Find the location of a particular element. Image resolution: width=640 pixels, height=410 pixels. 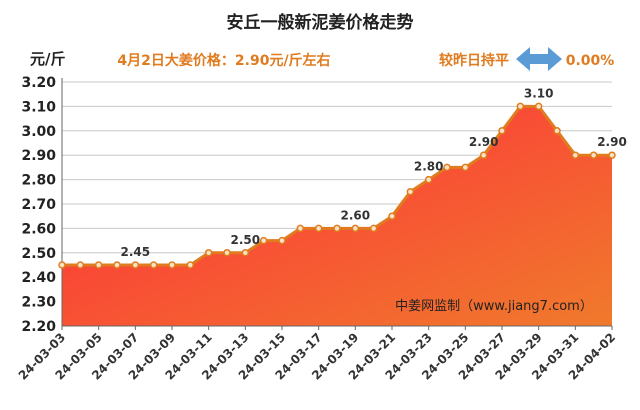

y-tick-label: 2.30 is located at coordinates (38, 303).